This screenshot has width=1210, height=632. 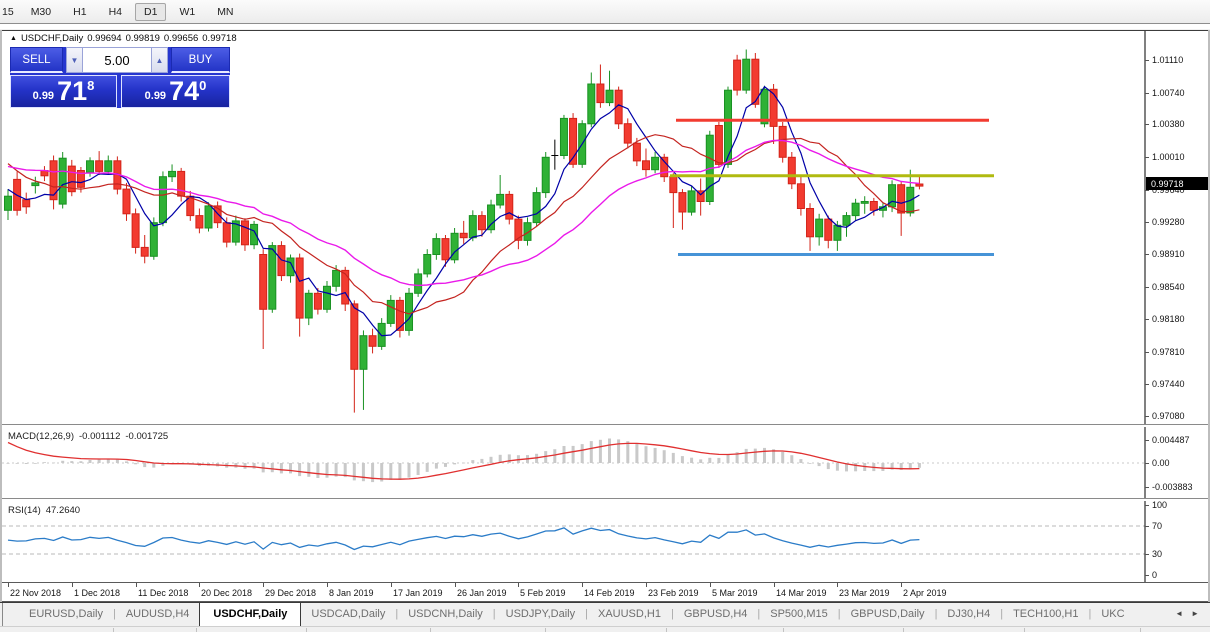 I want to click on ohlc-close: 0.99718, so click(x=219, y=38).